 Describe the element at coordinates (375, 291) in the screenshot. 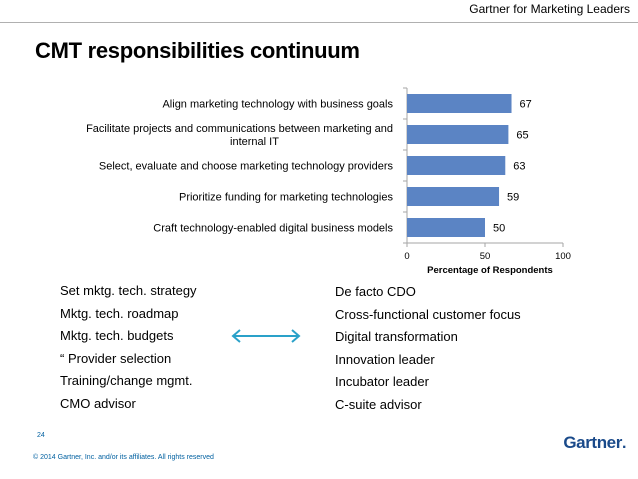

I see `right-list-item: De facto CDO` at that location.